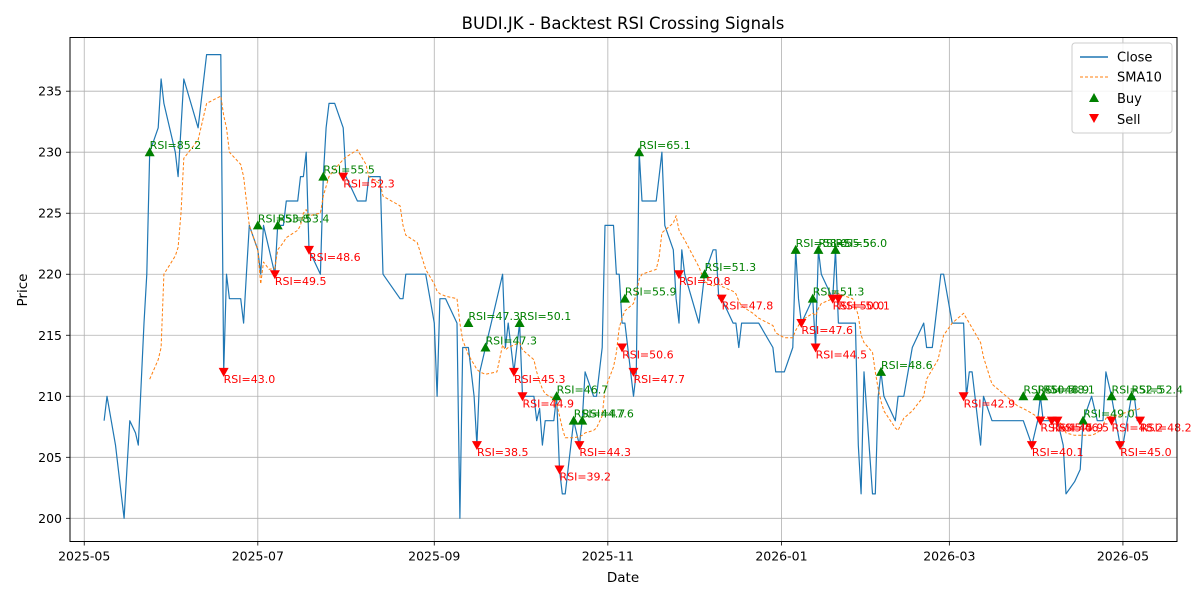  I want to click on y-tick-label: 200, so click(50, 518).